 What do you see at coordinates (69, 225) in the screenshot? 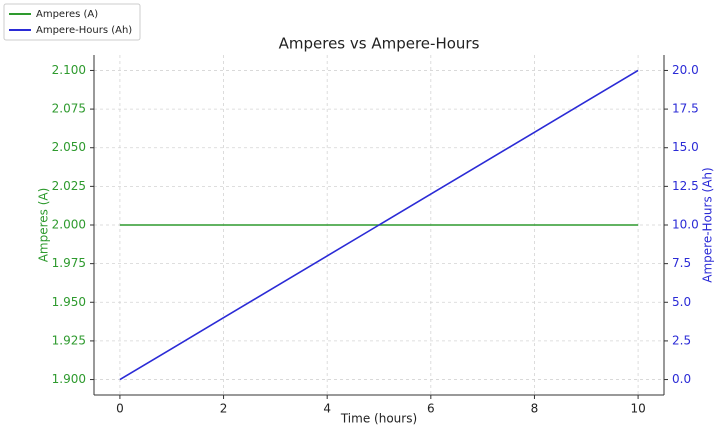
I see `y-tick-label: 2.000` at bounding box center [69, 225].